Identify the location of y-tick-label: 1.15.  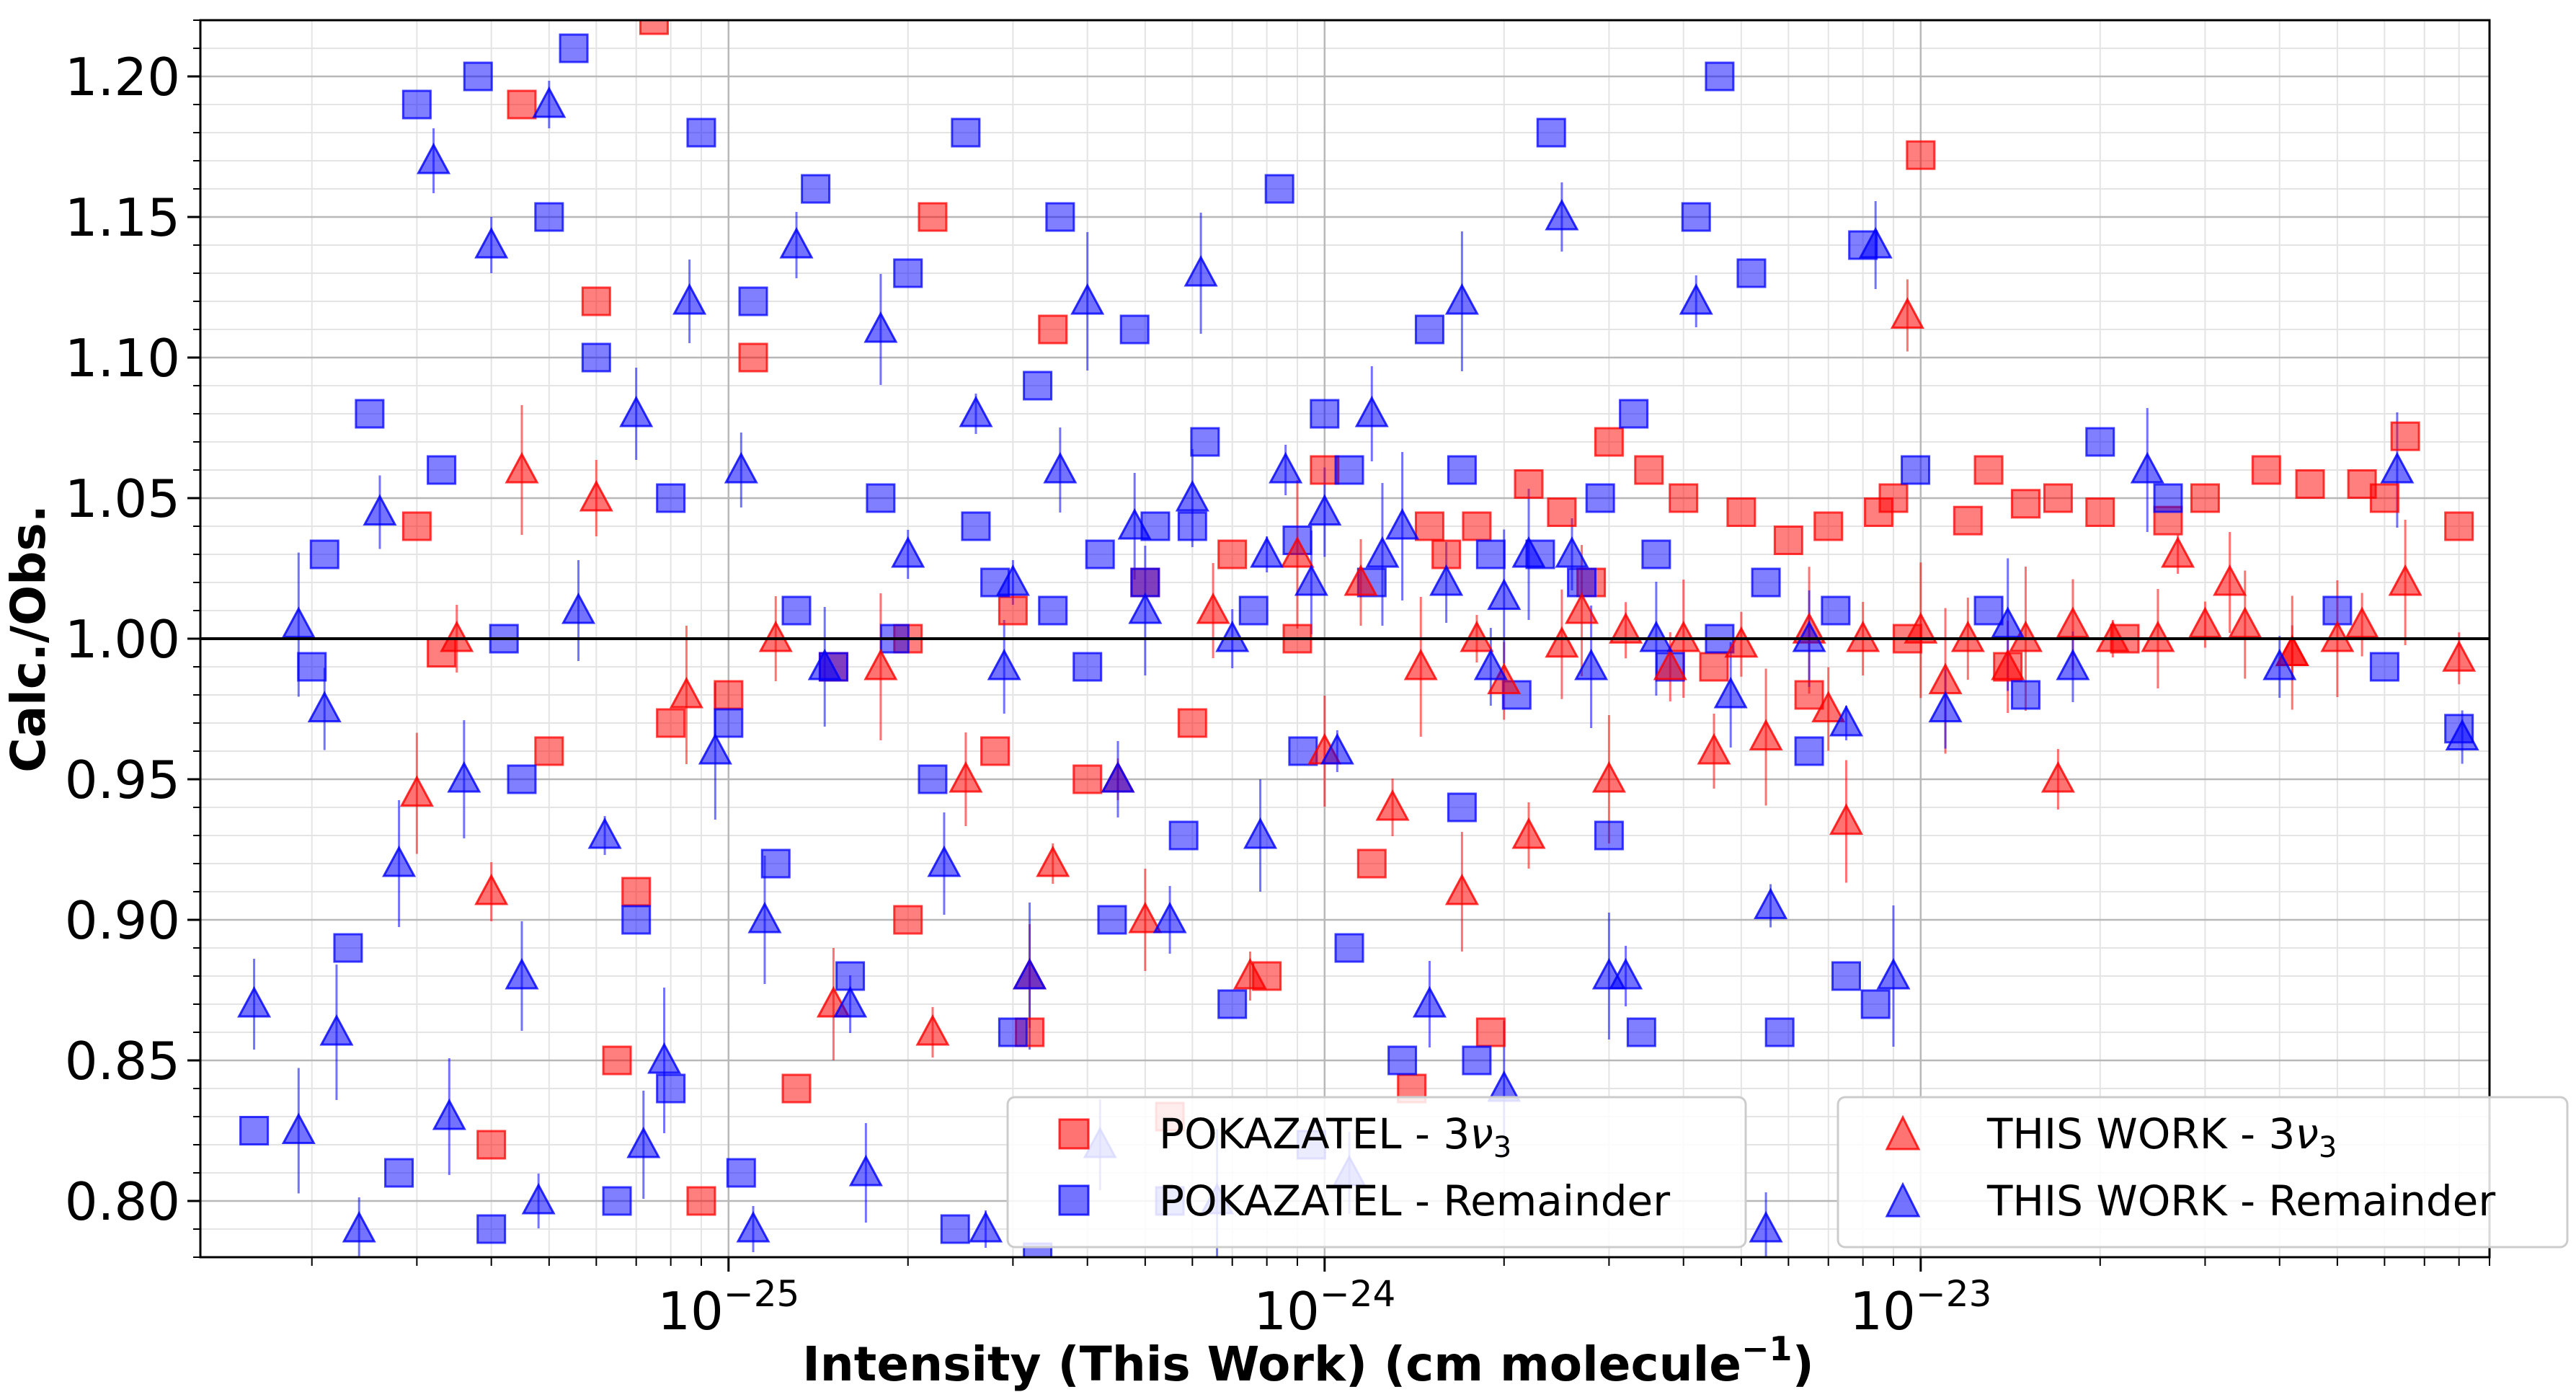
(122, 217).